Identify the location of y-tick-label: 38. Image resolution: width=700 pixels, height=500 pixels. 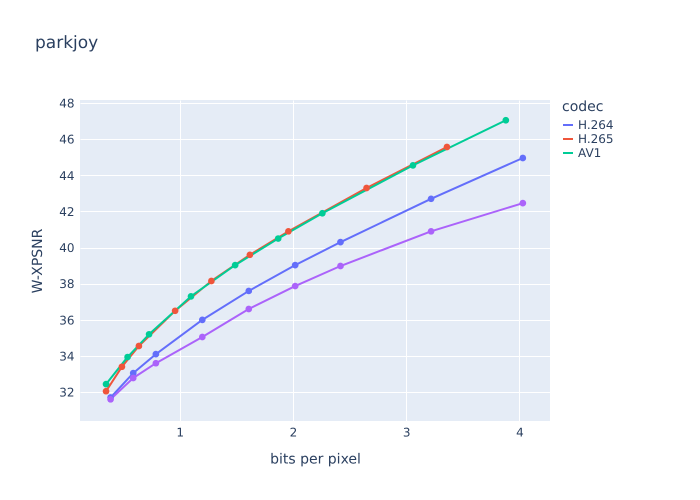
(66, 284).